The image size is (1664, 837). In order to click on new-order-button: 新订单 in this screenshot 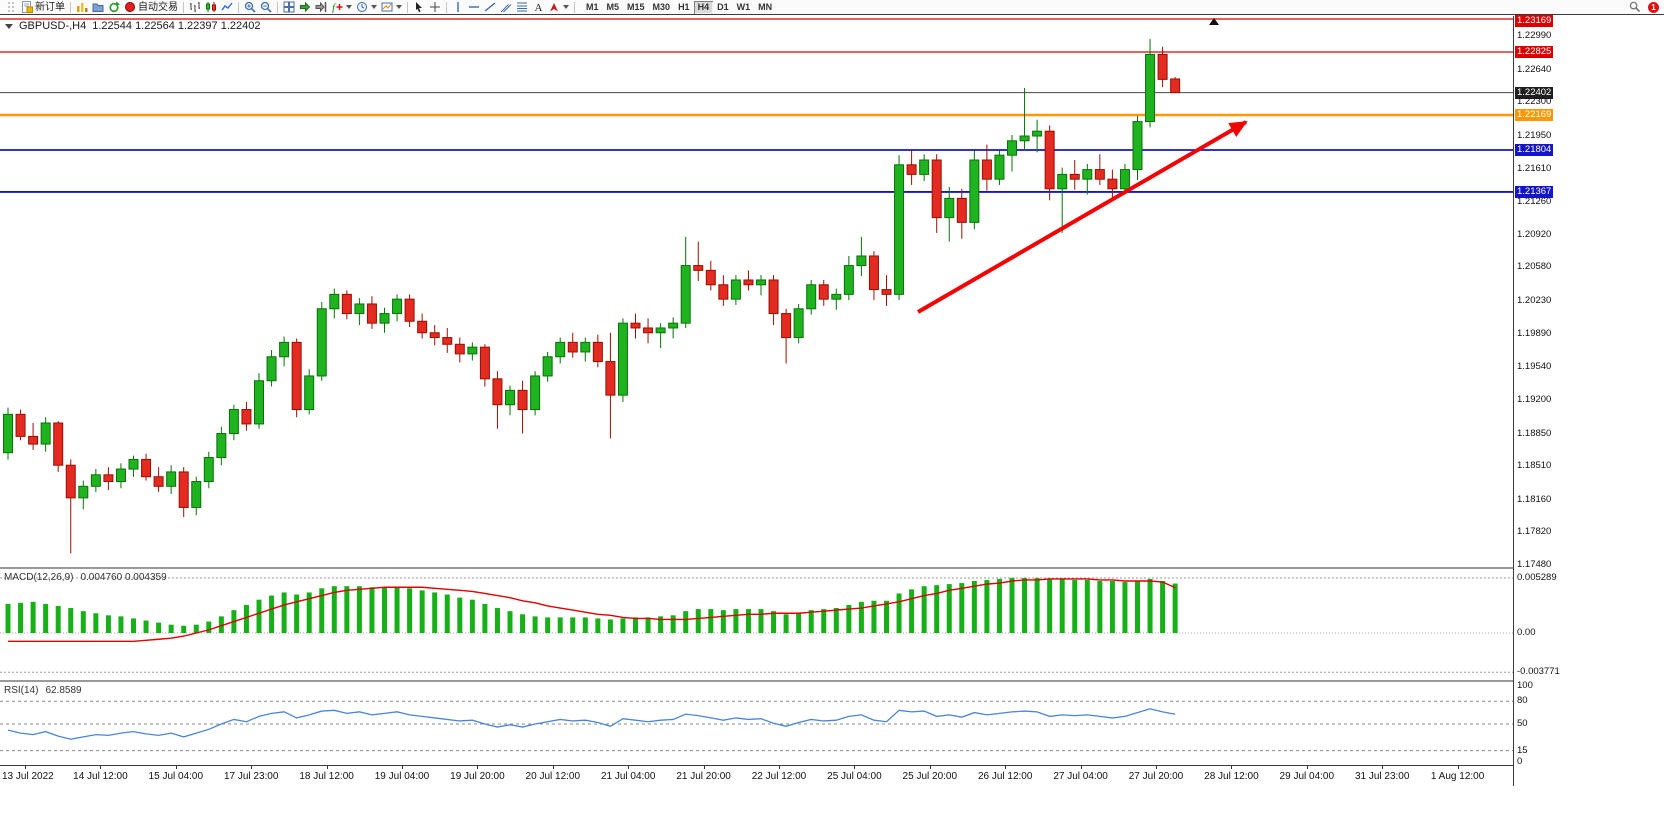, I will do `click(43, 7)`.